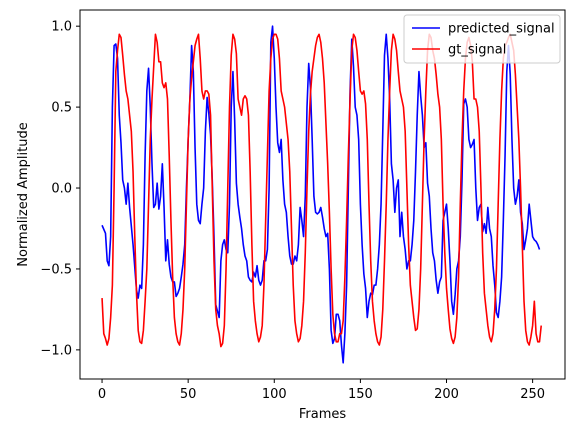 This screenshot has height=432, width=580. Describe the element at coordinates (532, 394) in the screenshot. I see `x-tick-label: 250` at that location.